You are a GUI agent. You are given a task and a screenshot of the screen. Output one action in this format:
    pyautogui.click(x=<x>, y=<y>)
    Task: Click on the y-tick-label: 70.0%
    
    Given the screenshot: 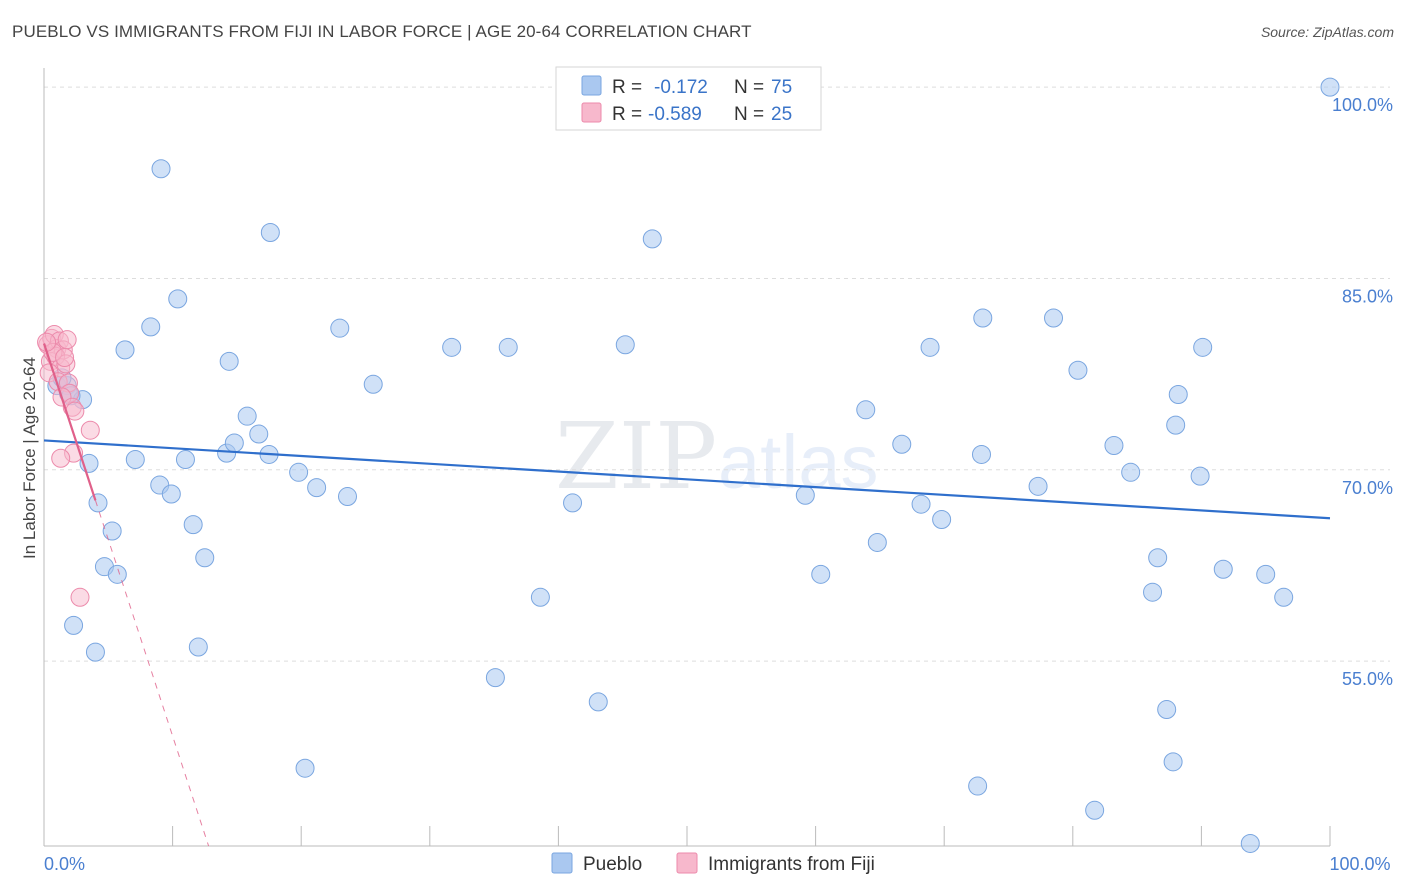 What is the action you would take?
    pyautogui.click(x=1367, y=488)
    